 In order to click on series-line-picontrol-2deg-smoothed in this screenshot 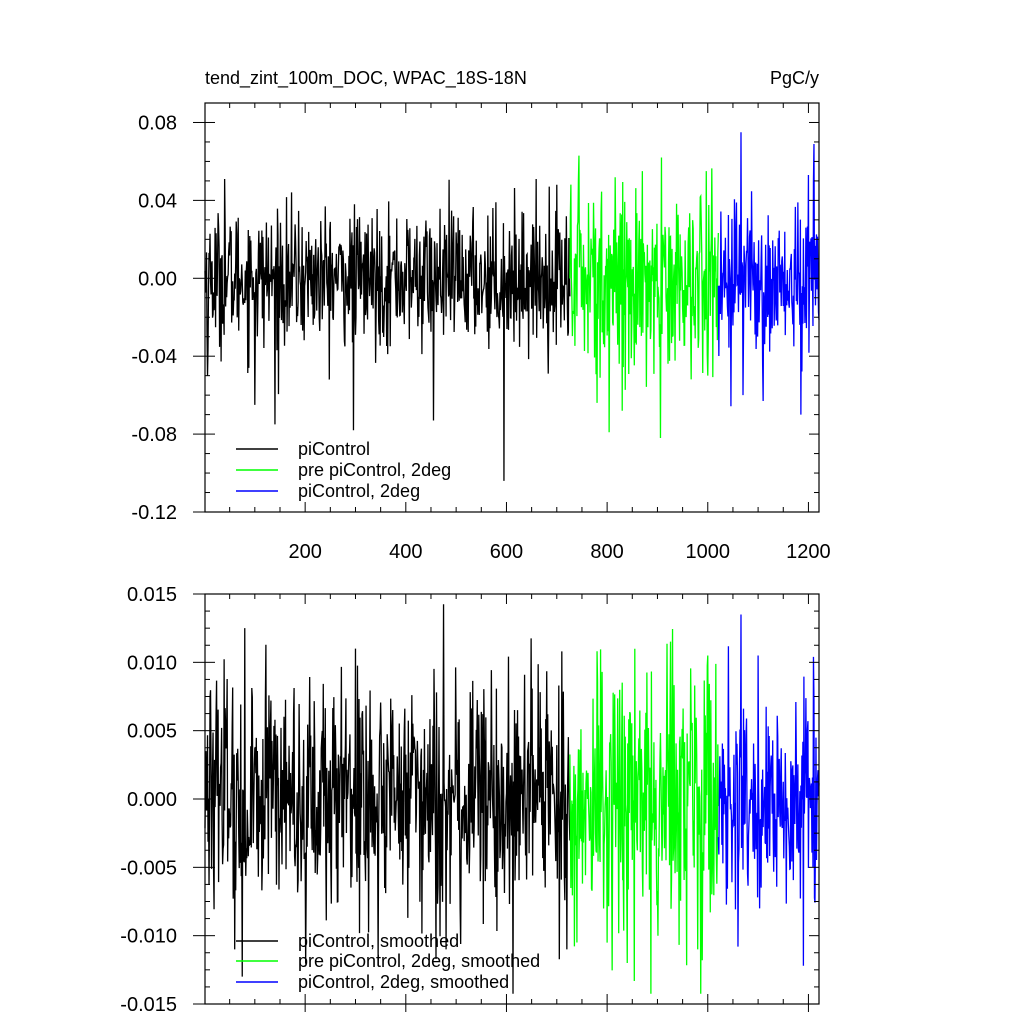, I will do `click(768, 790)`.